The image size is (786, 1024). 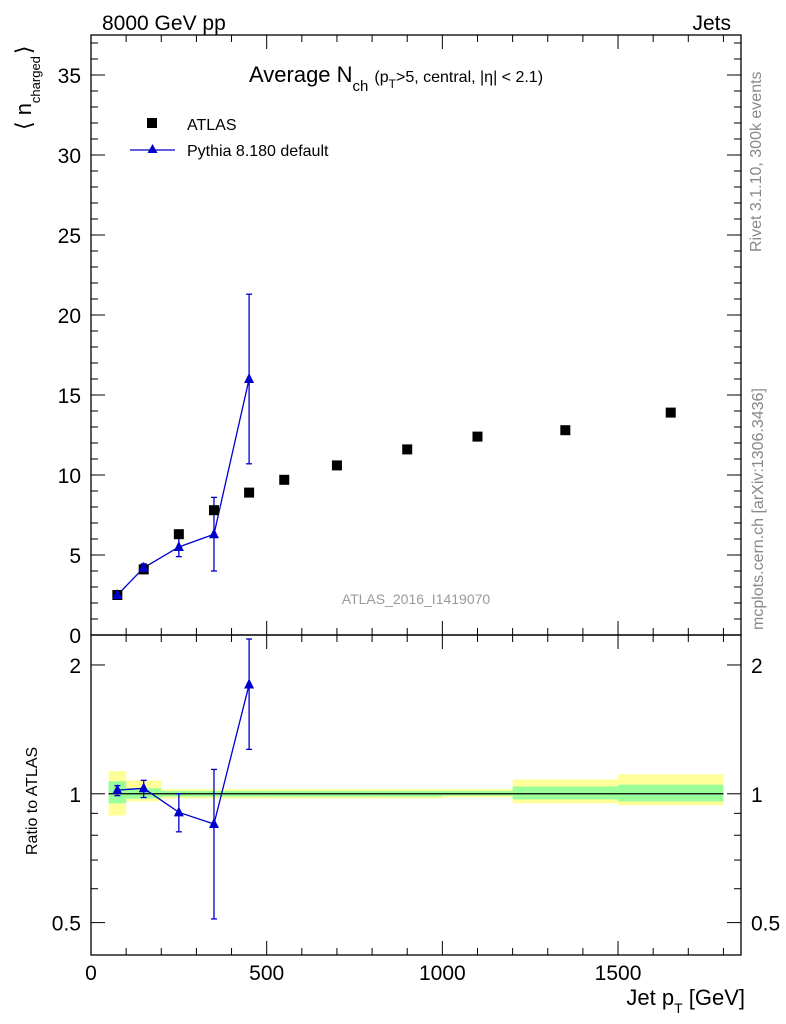 What do you see at coordinates (229, 138) in the screenshot?
I see `legend: ATLAS Pythia 8.180 default` at bounding box center [229, 138].